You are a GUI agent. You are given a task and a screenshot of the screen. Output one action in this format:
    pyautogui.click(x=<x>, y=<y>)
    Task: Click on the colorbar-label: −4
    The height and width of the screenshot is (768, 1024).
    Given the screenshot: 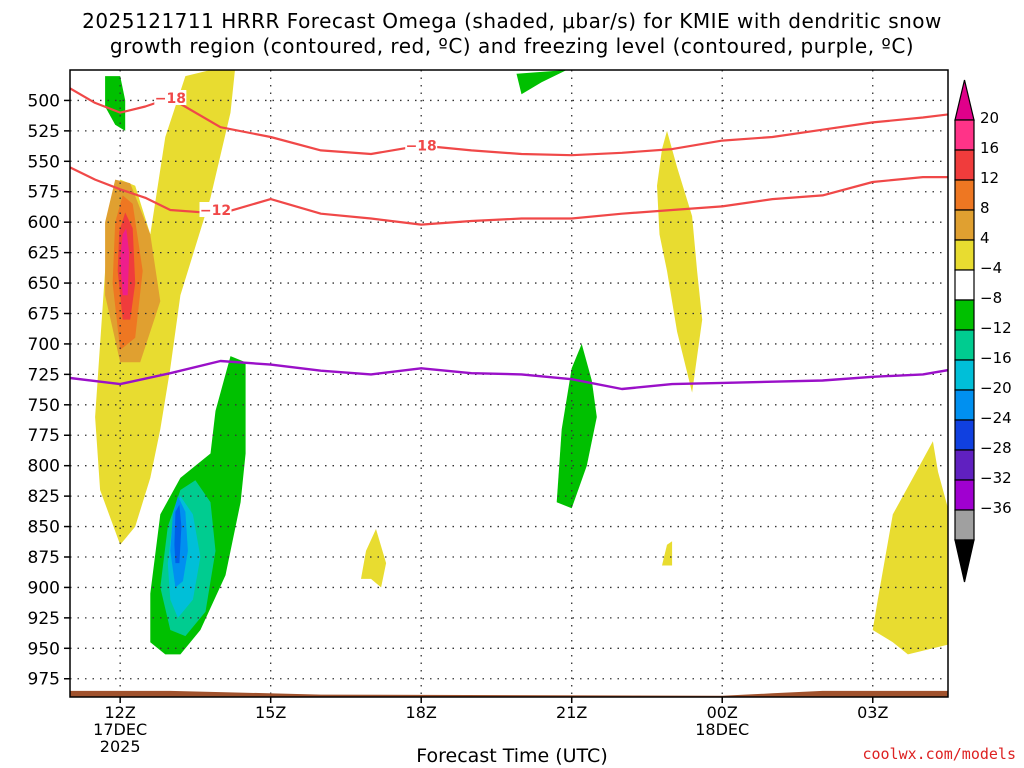 What is the action you would take?
    pyautogui.click(x=991, y=268)
    